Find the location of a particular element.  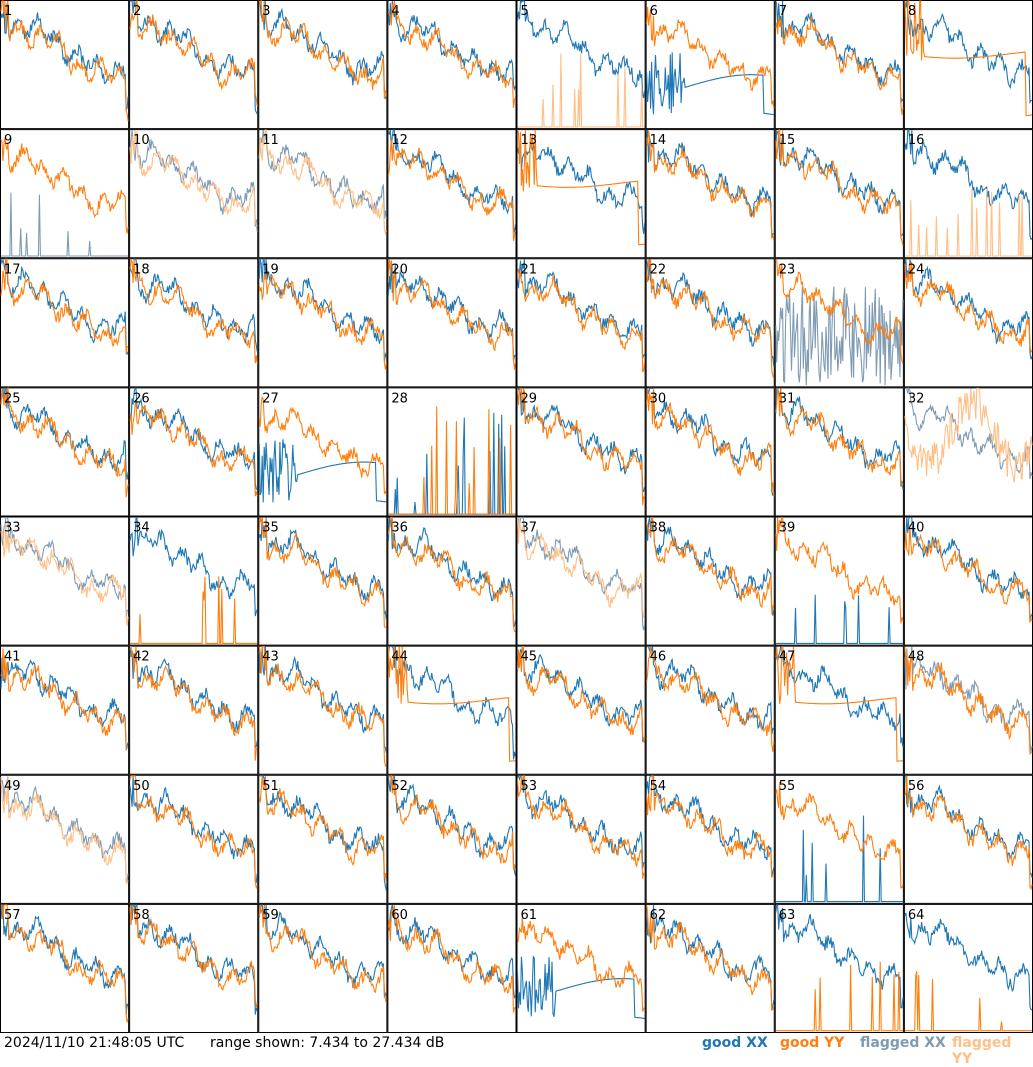

panel-label: 51 is located at coordinates (270, 786).